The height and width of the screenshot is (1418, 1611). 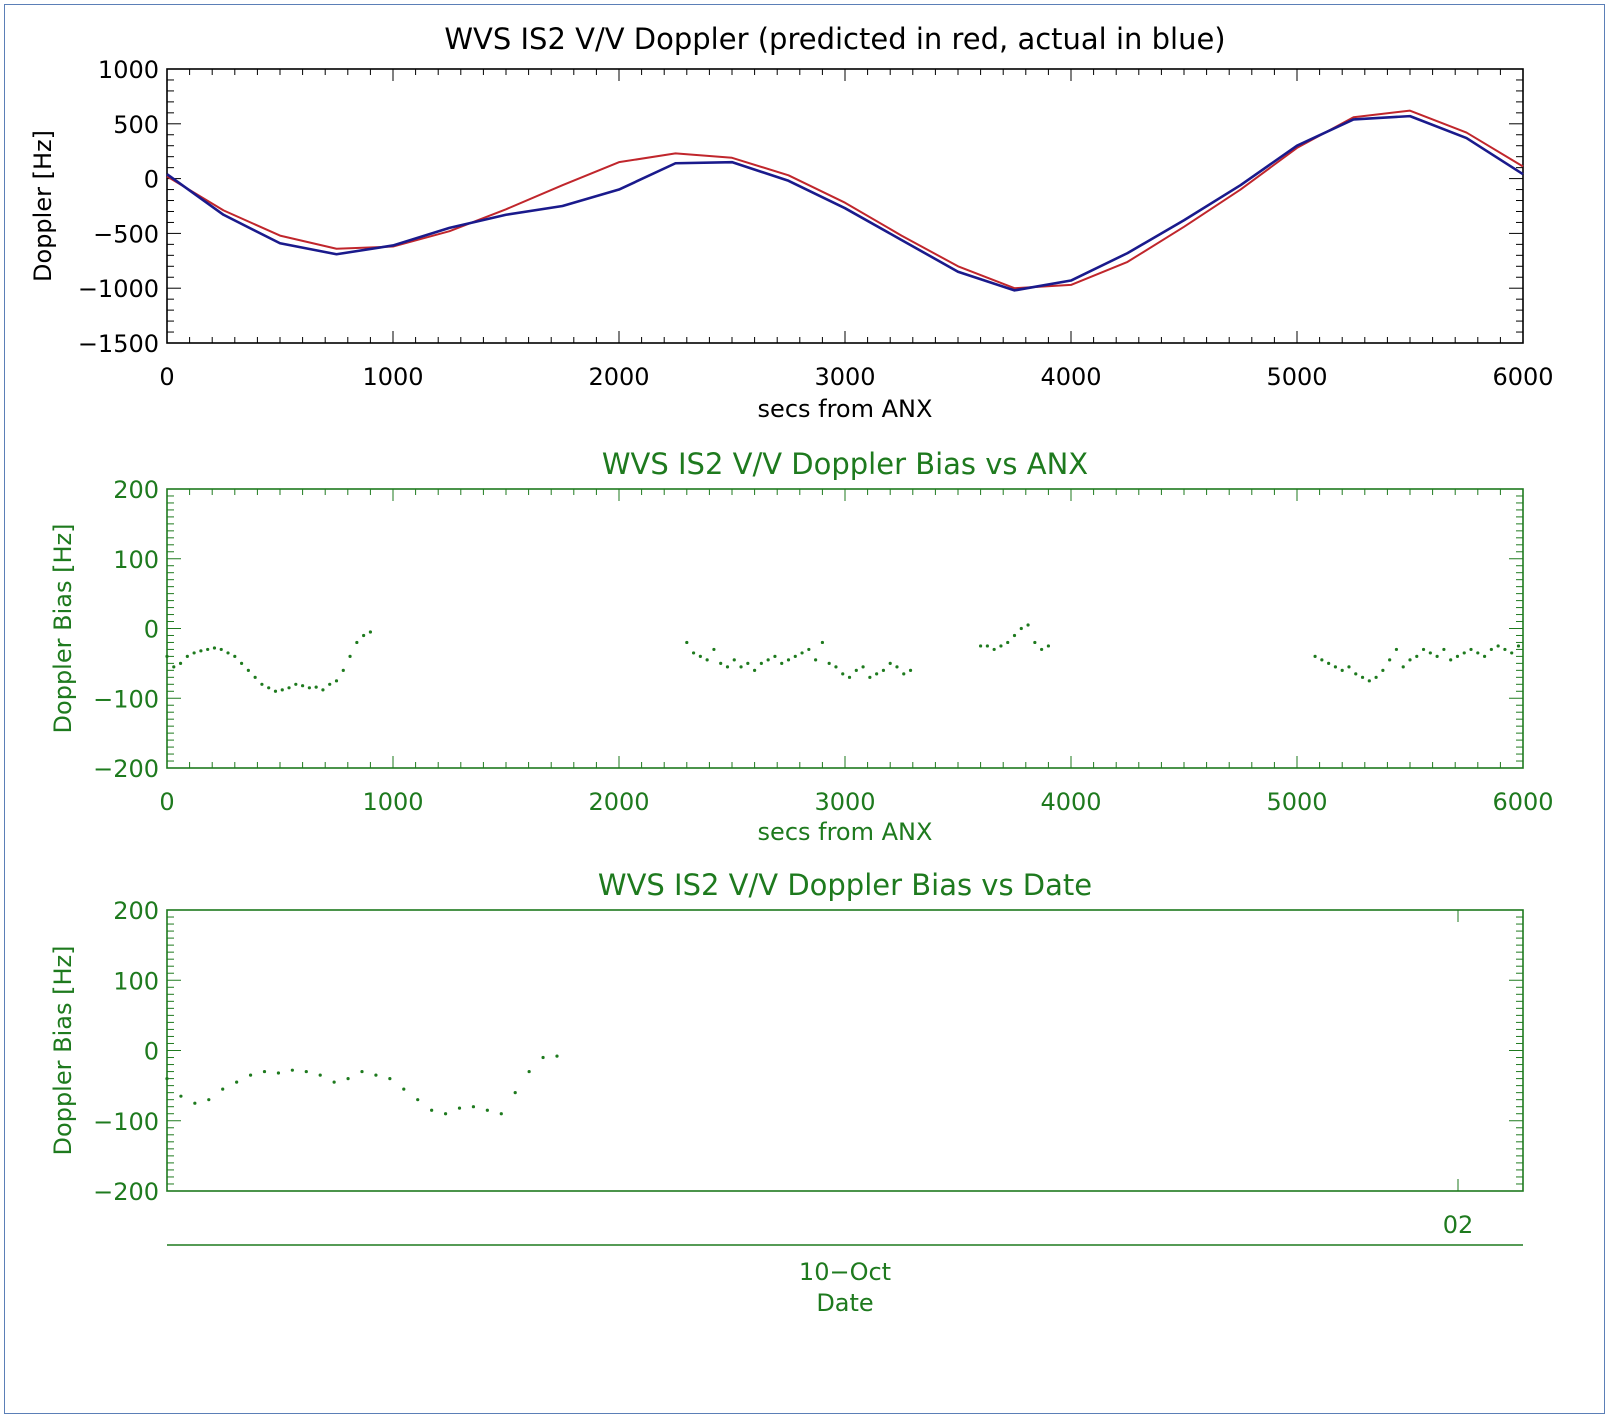 What do you see at coordinates (844, 1303) in the screenshot?
I see `x-axis-label: Date` at bounding box center [844, 1303].